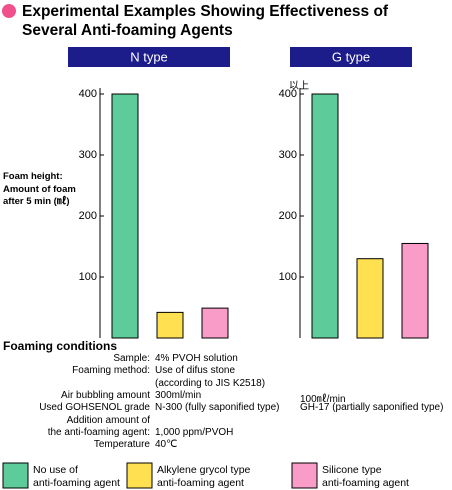 The image size is (452, 490). What do you see at coordinates (323, 399) in the screenshot?
I see `condition-value-g: 100㎖/min` at bounding box center [323, 399].